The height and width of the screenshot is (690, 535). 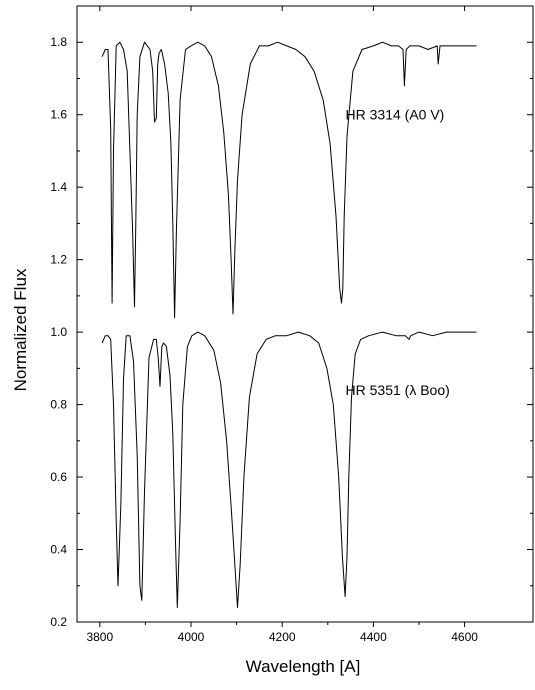 I want to click on y-tick-label: 1.2, so click(x=58, y=260).